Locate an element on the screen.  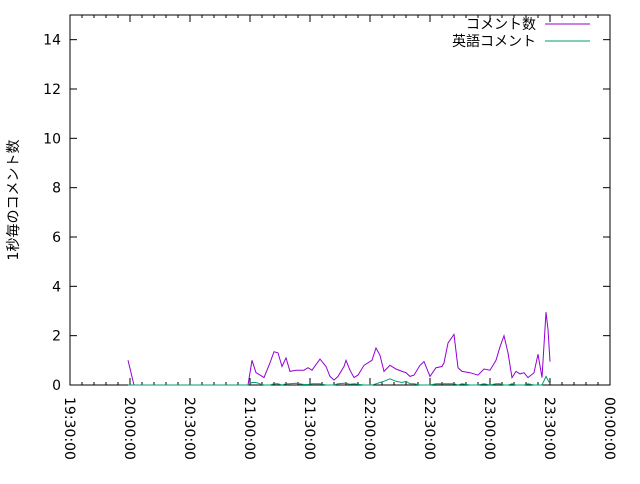
x-tick-label: 00:00:00 is located at coordinates (609, 428).